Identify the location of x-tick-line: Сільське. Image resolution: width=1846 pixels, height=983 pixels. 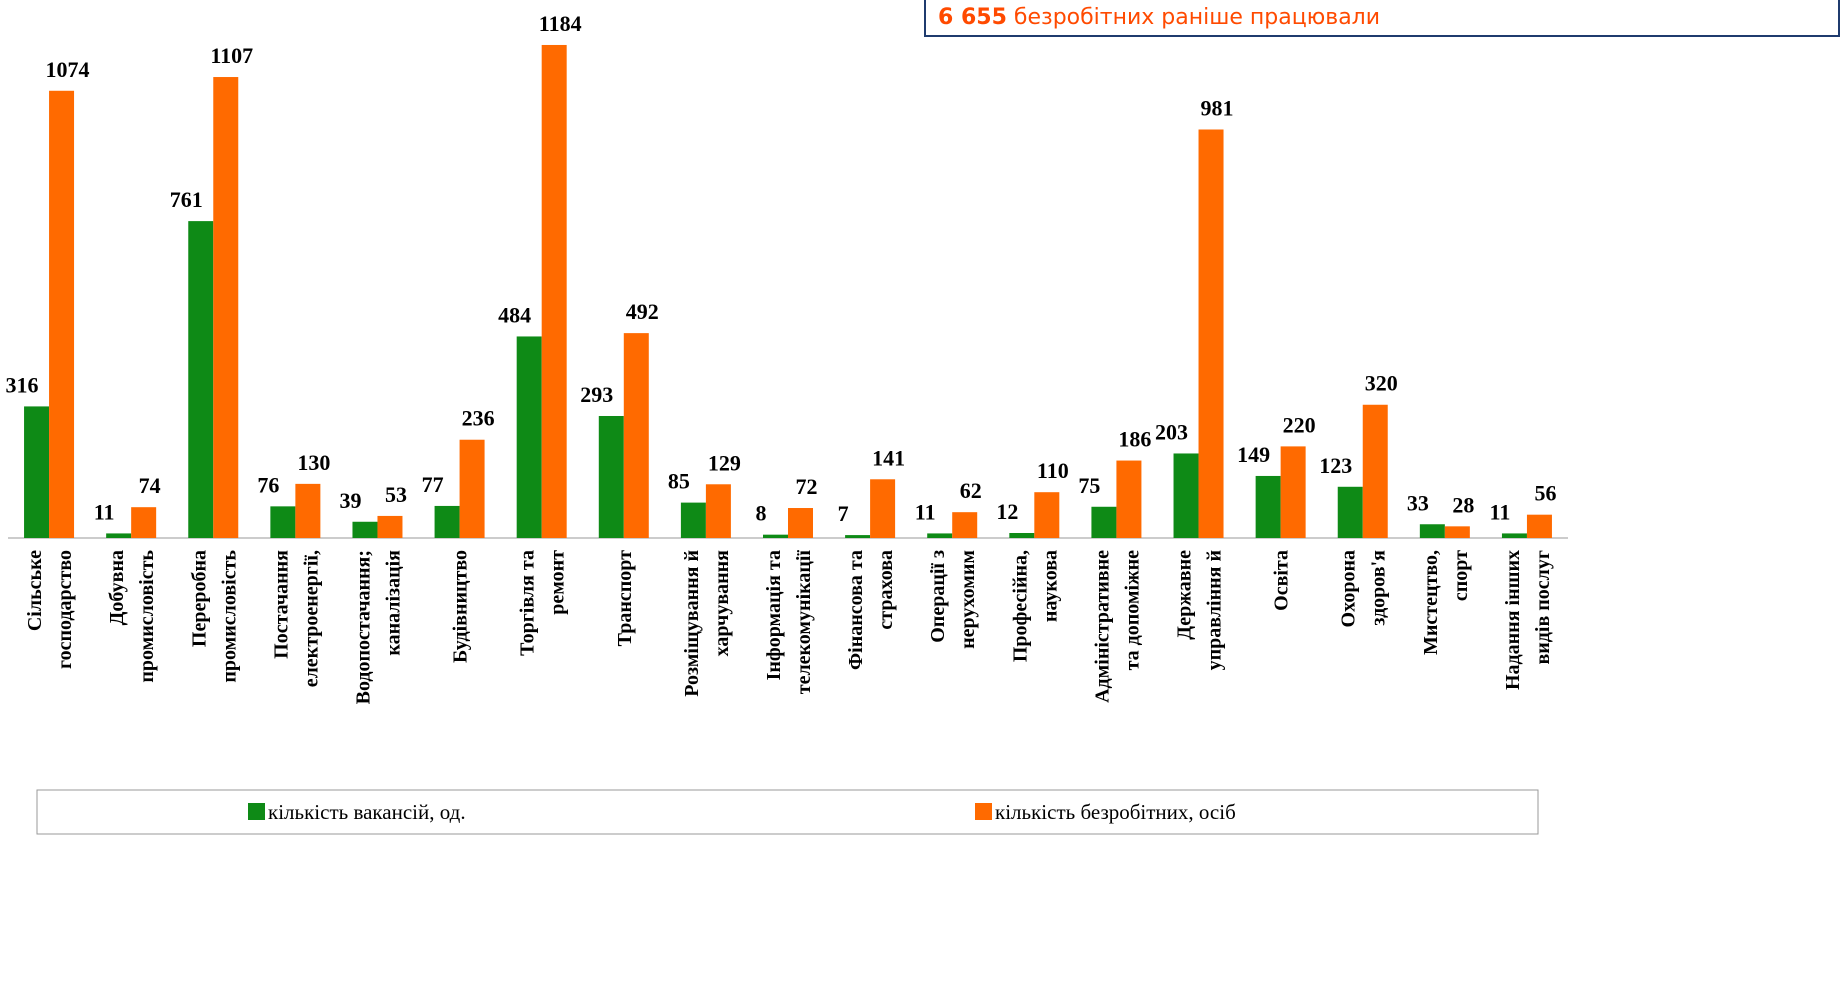
(35, 590).